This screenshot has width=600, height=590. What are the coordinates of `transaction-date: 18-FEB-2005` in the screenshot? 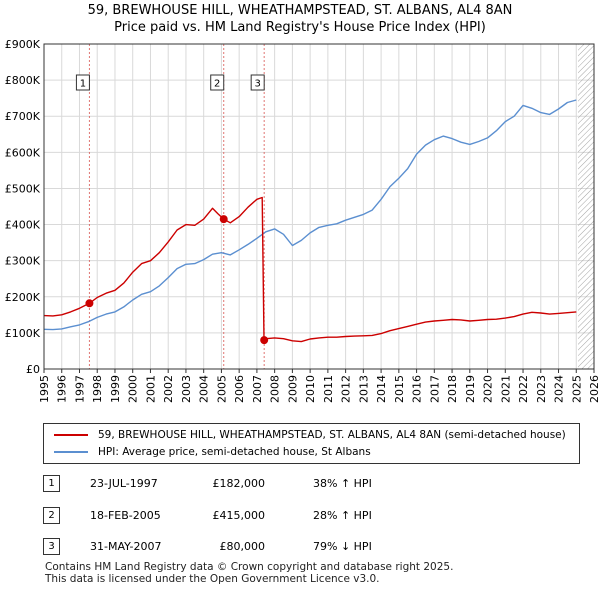 It's located at (125, 515).